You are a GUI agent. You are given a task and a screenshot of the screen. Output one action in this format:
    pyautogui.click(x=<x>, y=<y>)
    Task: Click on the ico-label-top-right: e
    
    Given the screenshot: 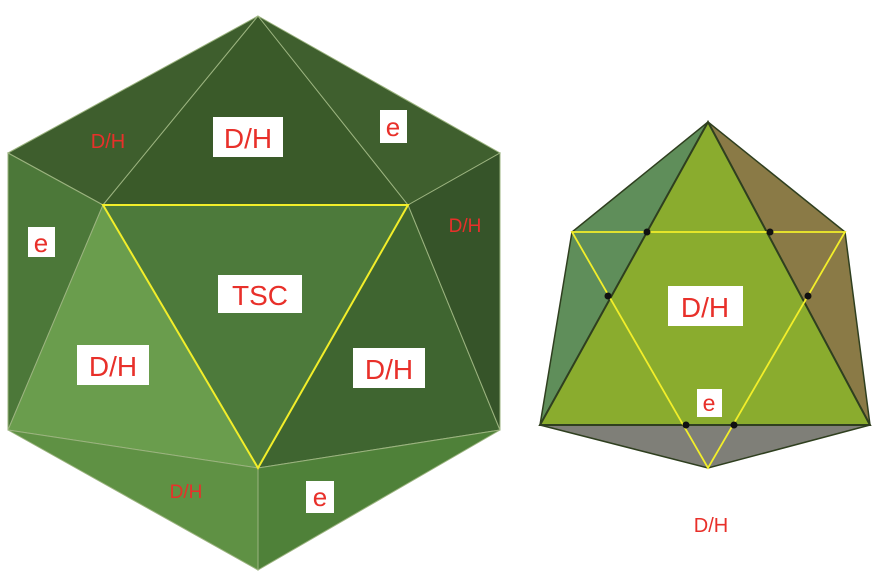 What is the action you would take?
    pyautogui.click(x=393, y=126)
    